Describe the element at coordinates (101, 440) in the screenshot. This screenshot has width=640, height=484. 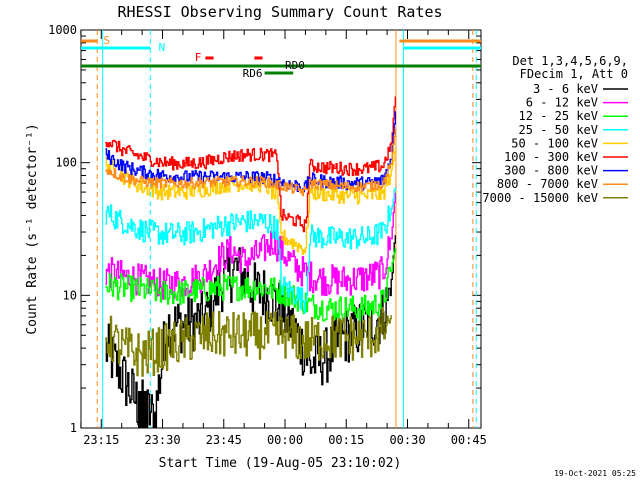
I see `x-tick-label: 23:15` at that location.